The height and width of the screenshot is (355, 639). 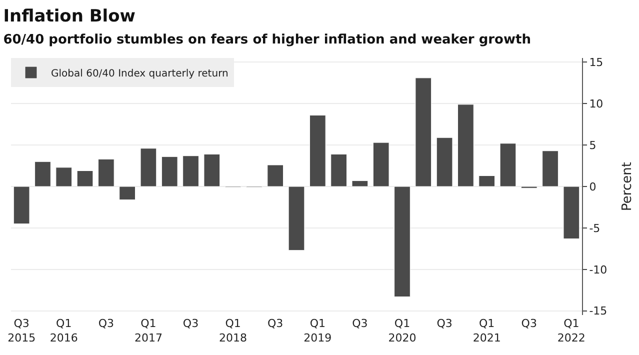 What do you see at coordinates (592, 145) in the screenshot?
I see `y-tick-label: 5` at bounding box center [592, 145].